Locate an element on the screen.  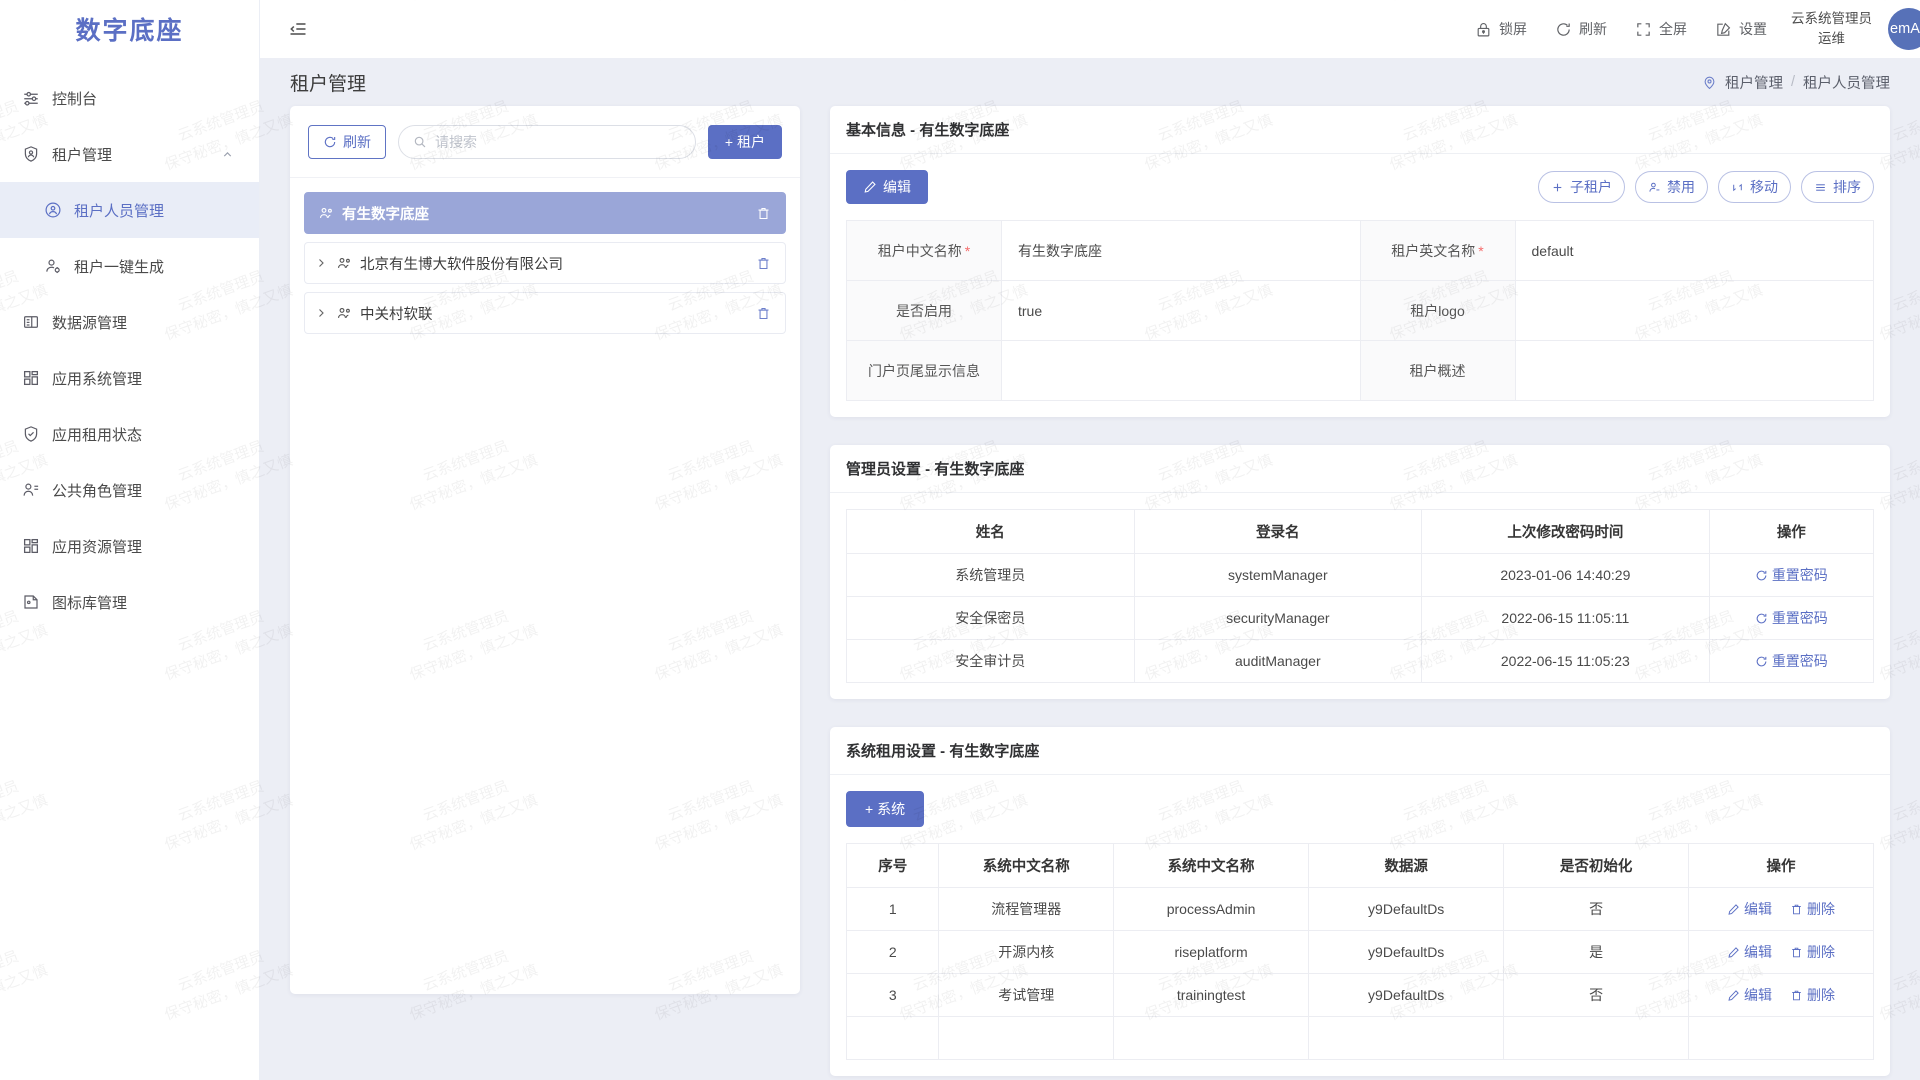
sidebar-item-icon-library: 图标库管理 is located at coordinates (129, 602).